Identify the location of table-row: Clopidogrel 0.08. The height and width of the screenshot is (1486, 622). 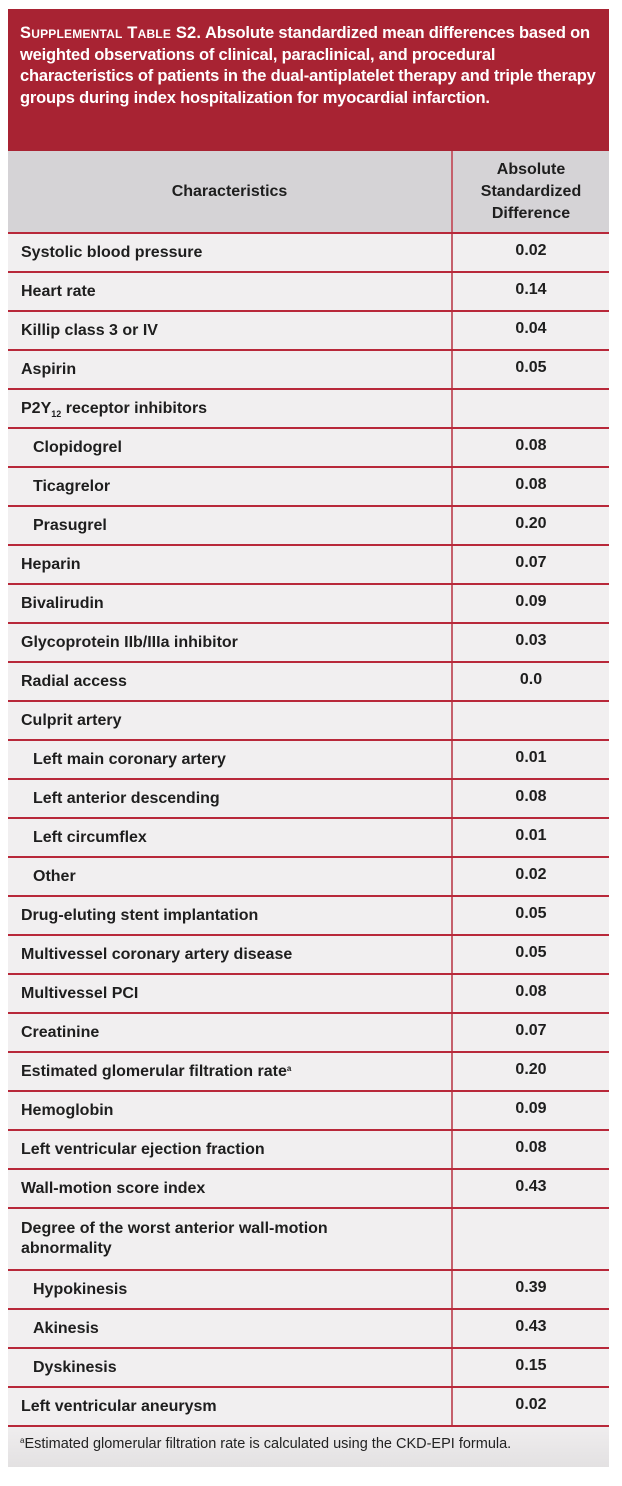
(308, 448).